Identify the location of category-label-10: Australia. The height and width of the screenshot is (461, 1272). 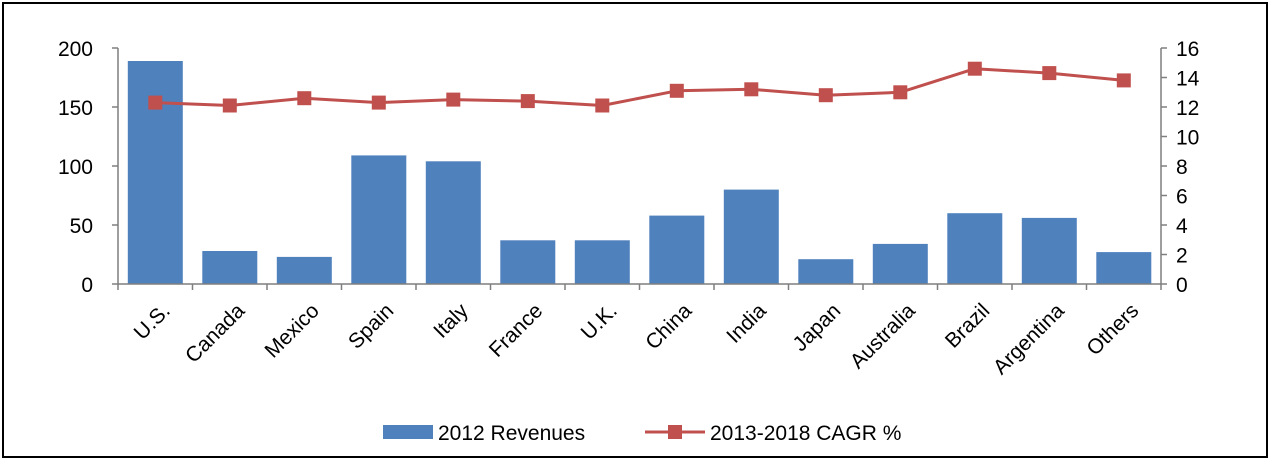
(883, 336).